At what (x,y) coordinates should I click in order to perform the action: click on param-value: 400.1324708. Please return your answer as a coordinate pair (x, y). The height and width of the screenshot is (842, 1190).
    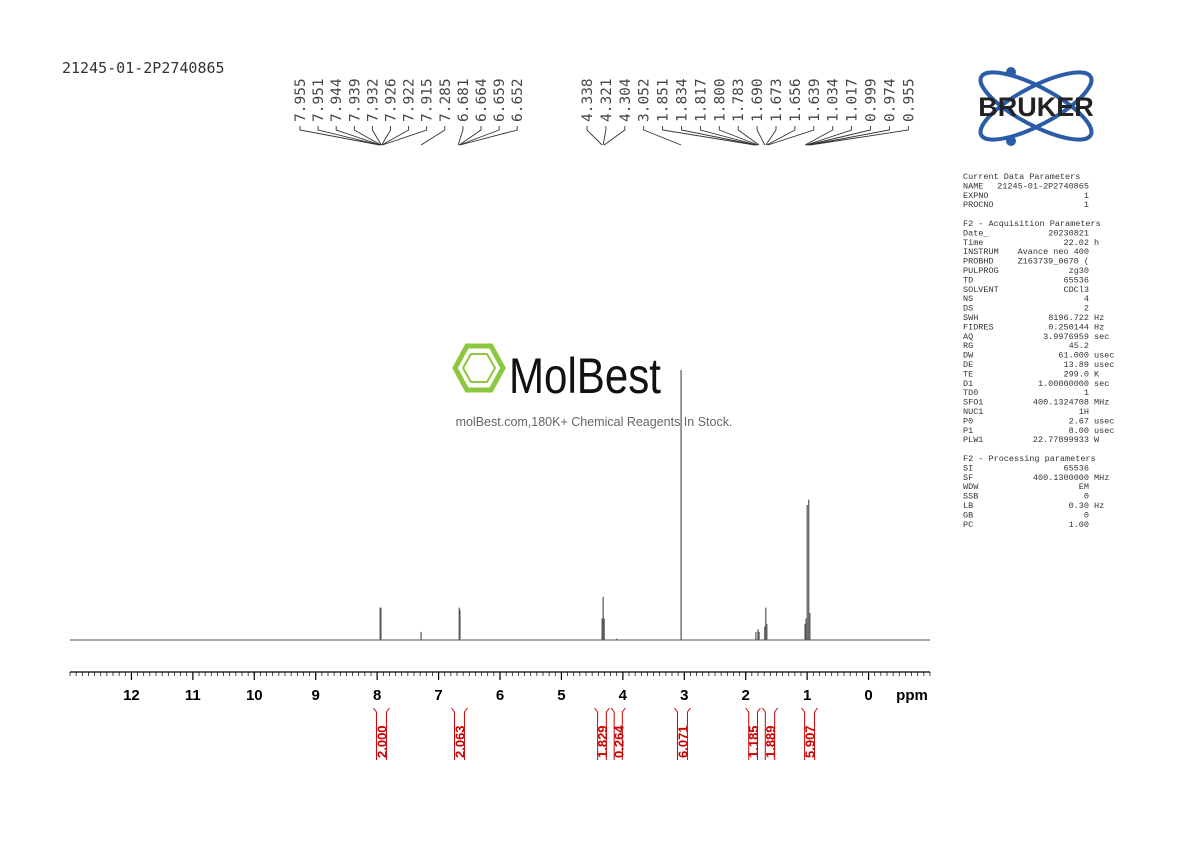
    Looking at the image, I should click on (1061, 403).